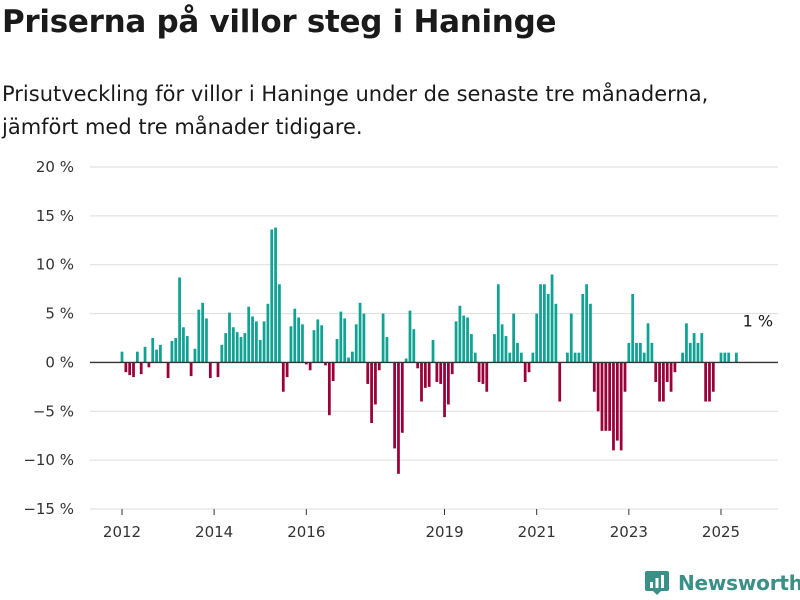 This screenshot has height=600, width=800. I want to click on chart-annotations: 1 %, so click(758, 321).